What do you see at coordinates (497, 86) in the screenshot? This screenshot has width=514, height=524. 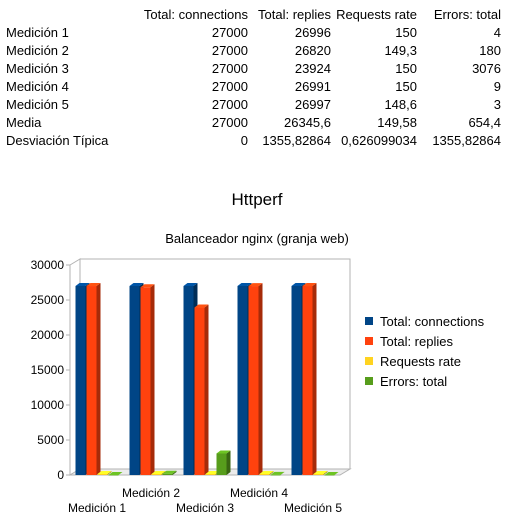 I see `table-cell: 9` at bounding box center [497, 86].